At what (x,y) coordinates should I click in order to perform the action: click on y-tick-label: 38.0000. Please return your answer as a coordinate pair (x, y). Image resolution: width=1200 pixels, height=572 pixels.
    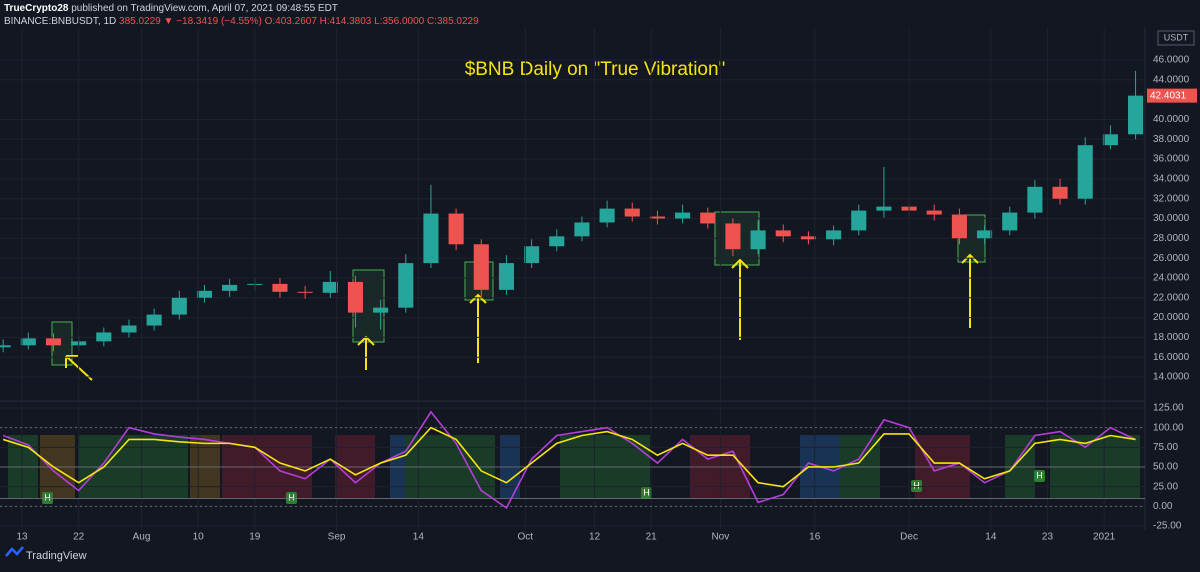
    Looking at the image, I should click on (1171, 139).